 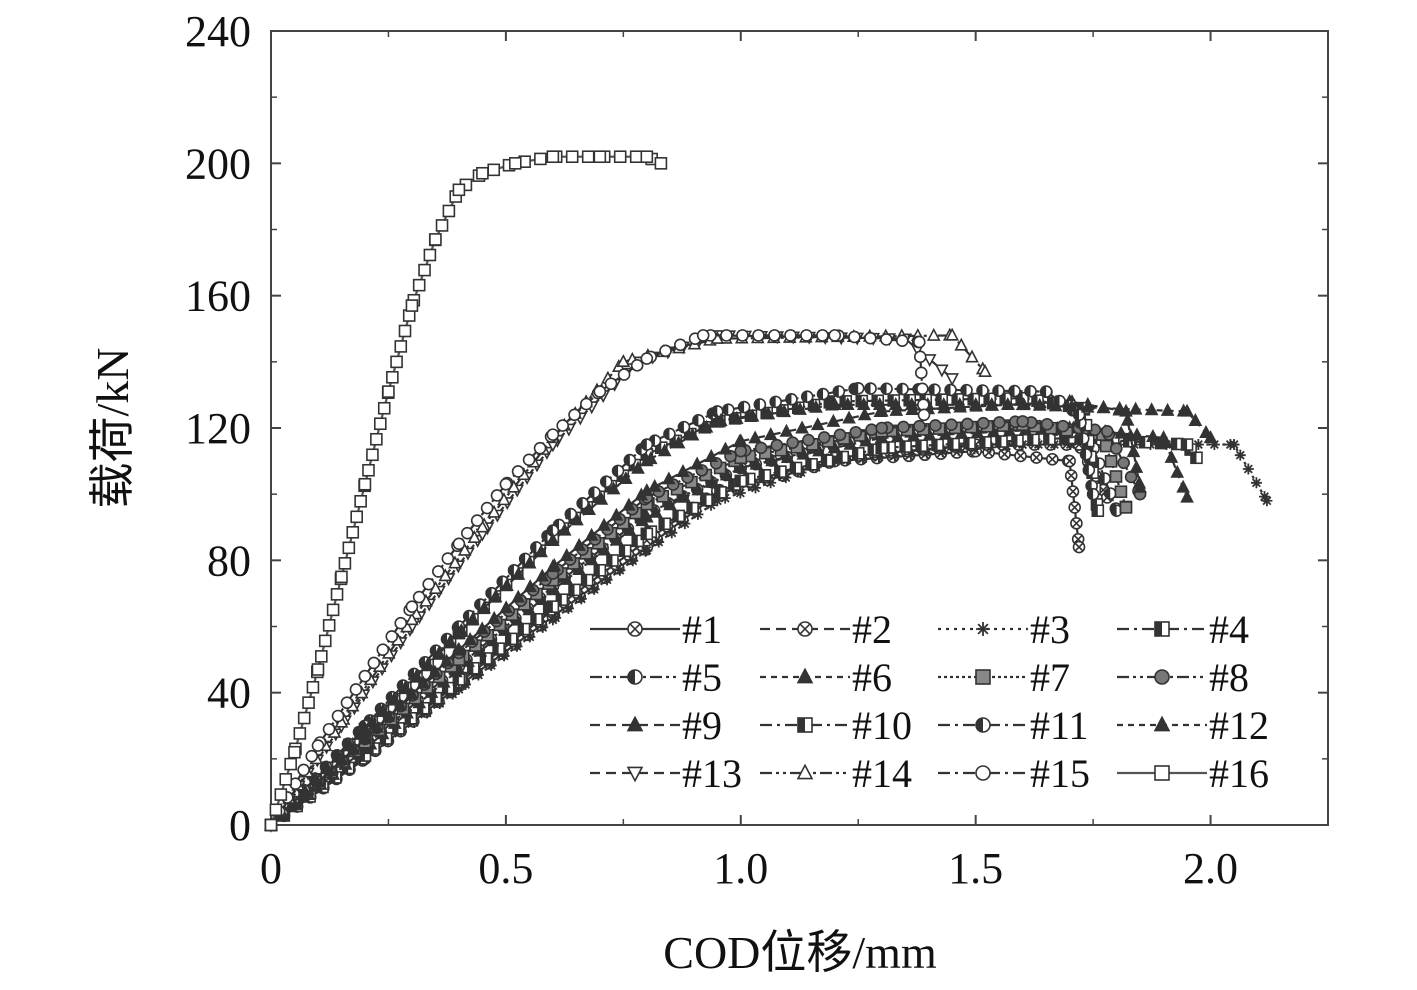 I want to click on y-tick-label: 40, so click(x=229, y=693).